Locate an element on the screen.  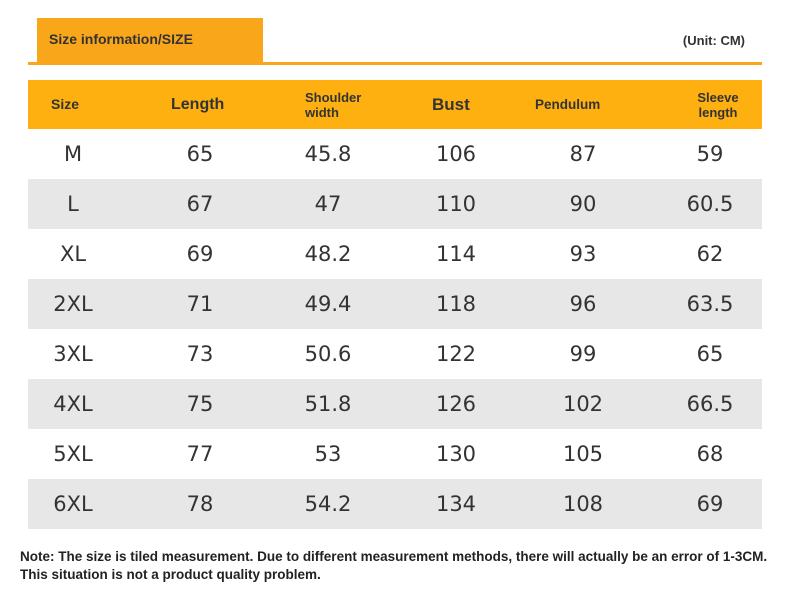
table-cell: 130 is located at coordinates (456, 454).